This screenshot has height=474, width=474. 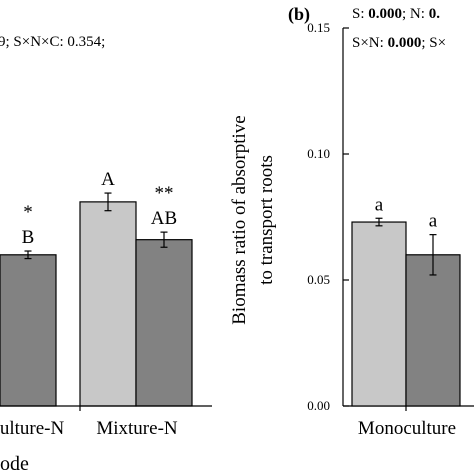 I want to click on panel-b-y-tick-label: 0.10, so click(x=318, y=153).